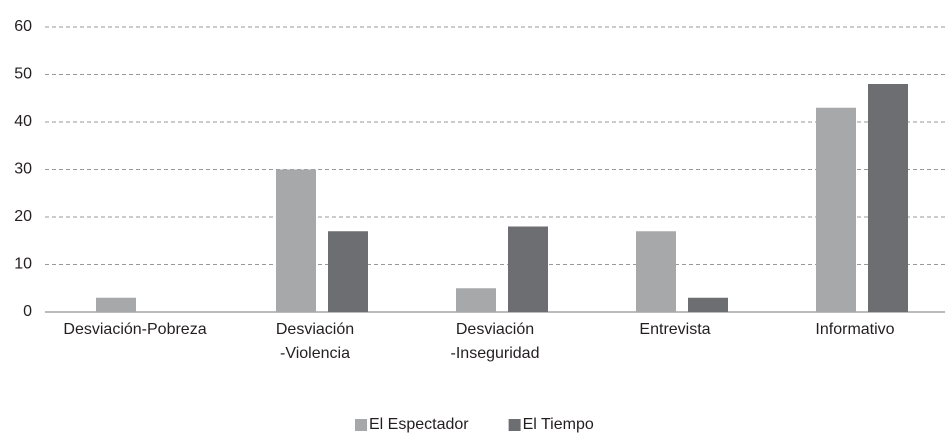 Image resolution: width=952 pixels, height=440 pixels. I want to click on y-tick-label: 50, so click(23, 74).